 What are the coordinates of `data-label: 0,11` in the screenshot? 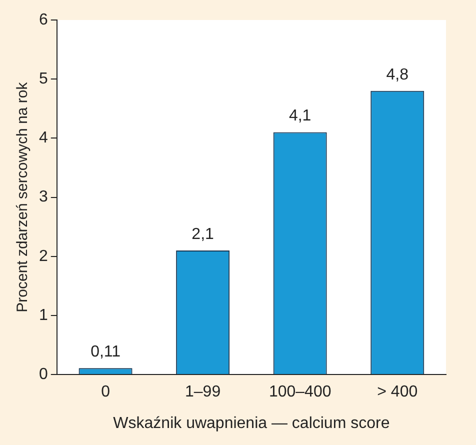 It's located at (105, 352).